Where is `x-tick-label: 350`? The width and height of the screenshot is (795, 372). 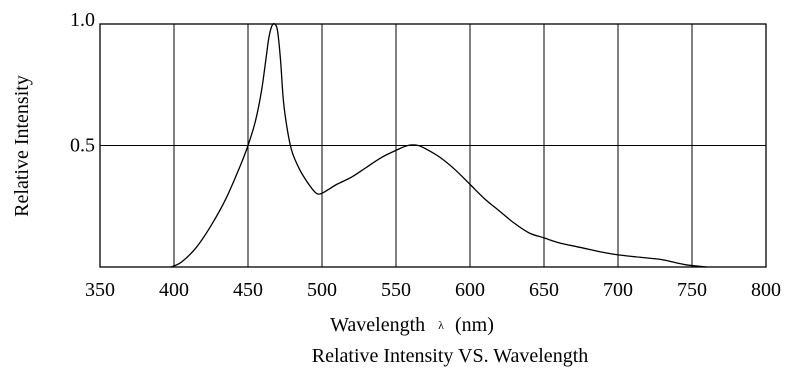
x-tick-label: 350 is located at coordinates (100, 290).